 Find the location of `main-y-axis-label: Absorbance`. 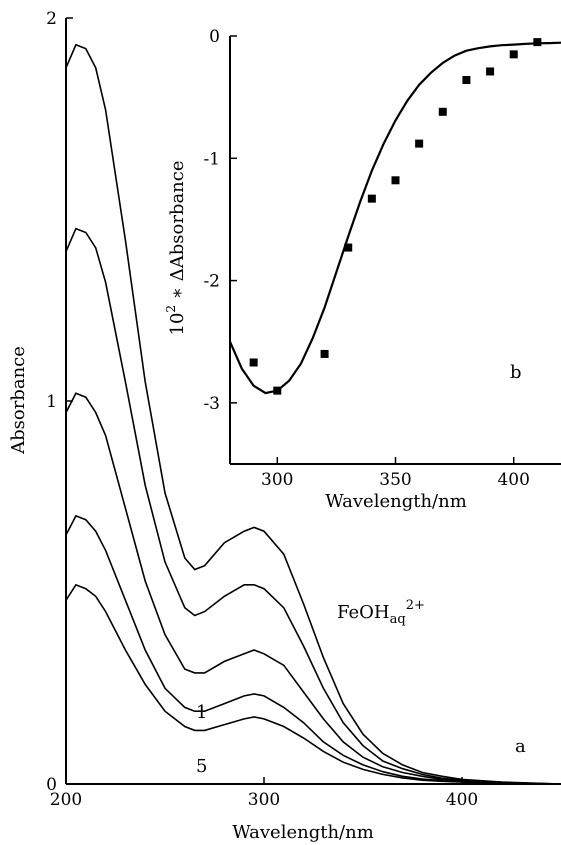

main-y-axis-label: Absorbance is located at coordinates (18, 400).